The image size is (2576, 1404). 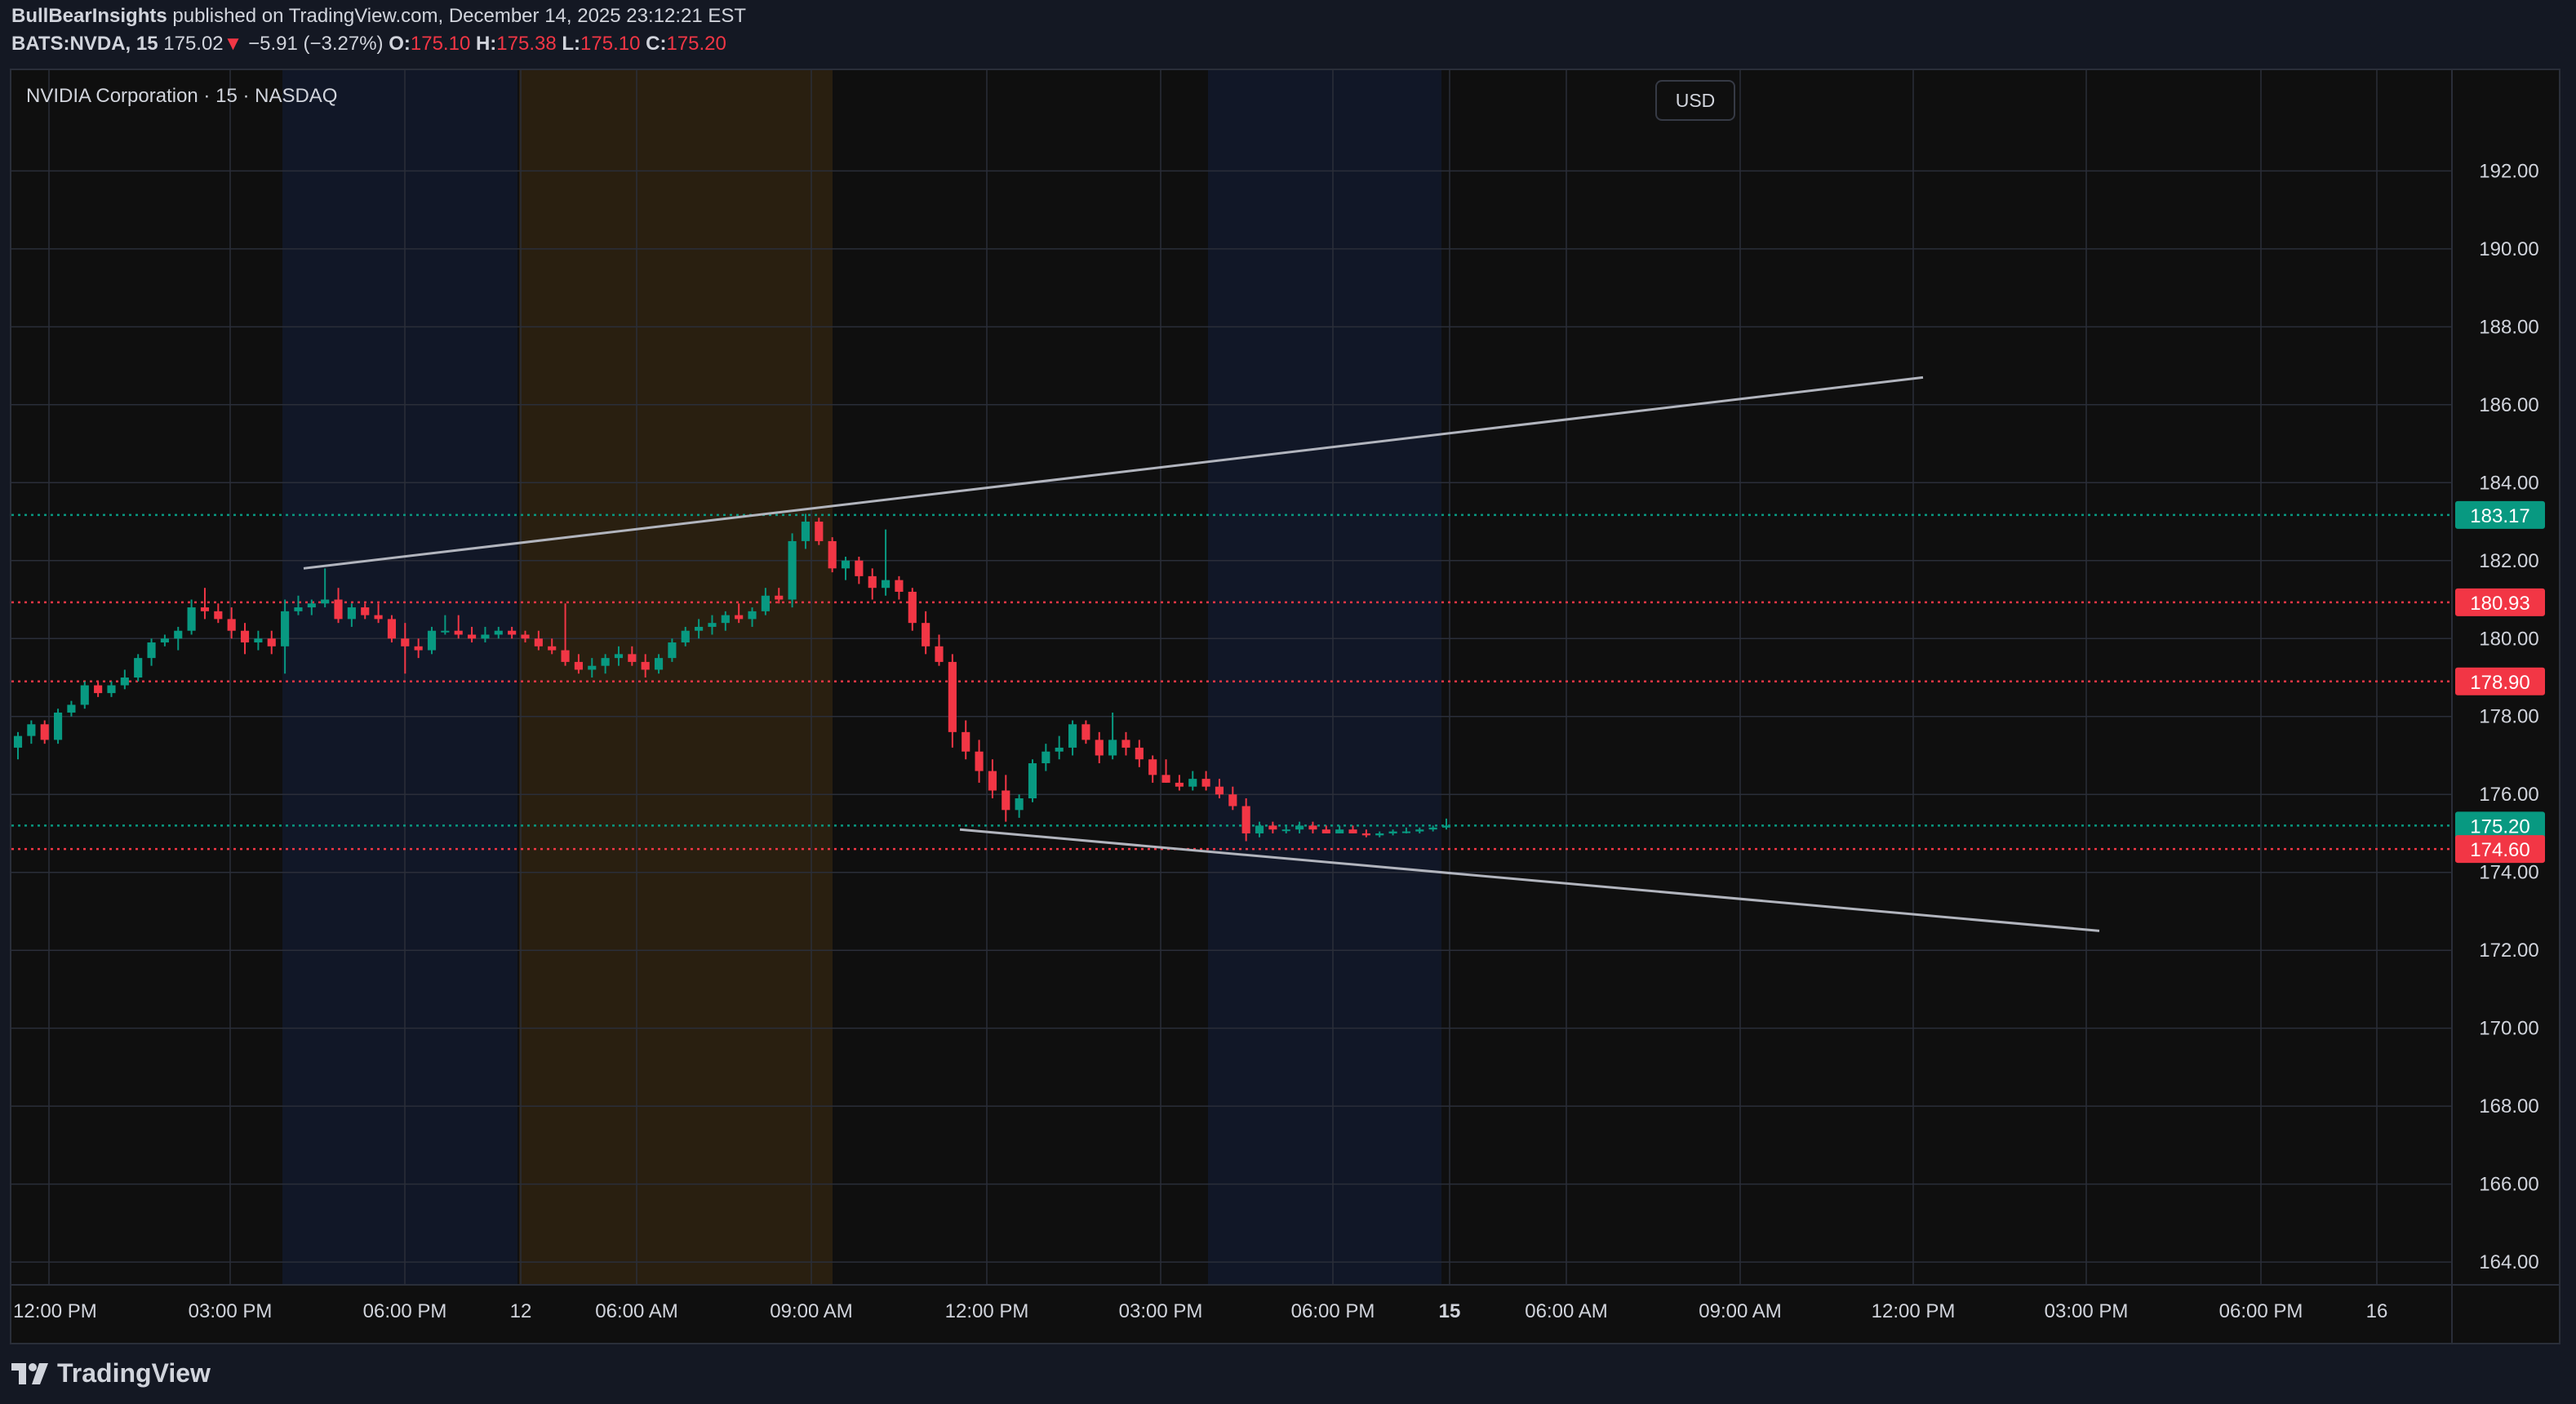 I want to click on open-value: 175.10, so click(x=440, y=44).